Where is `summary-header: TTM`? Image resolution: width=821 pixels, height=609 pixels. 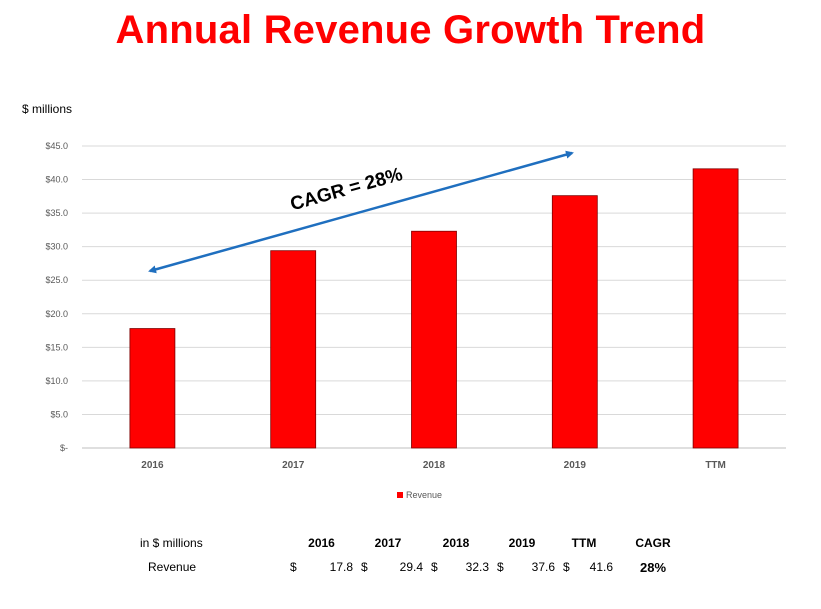
summary-header: TTM is located at coordinates (584, 543).